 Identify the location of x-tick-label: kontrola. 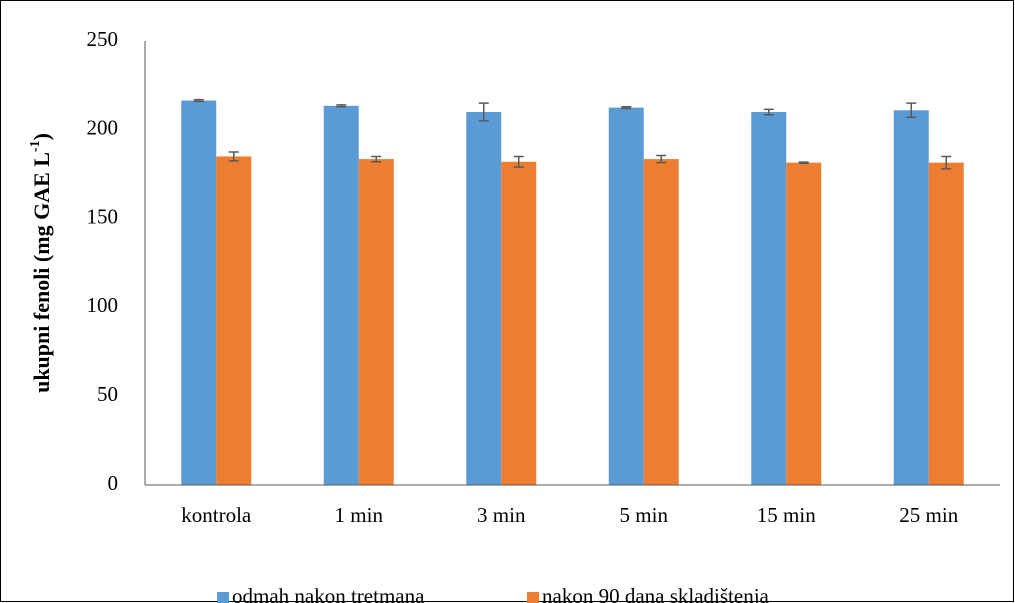
(216, 515).